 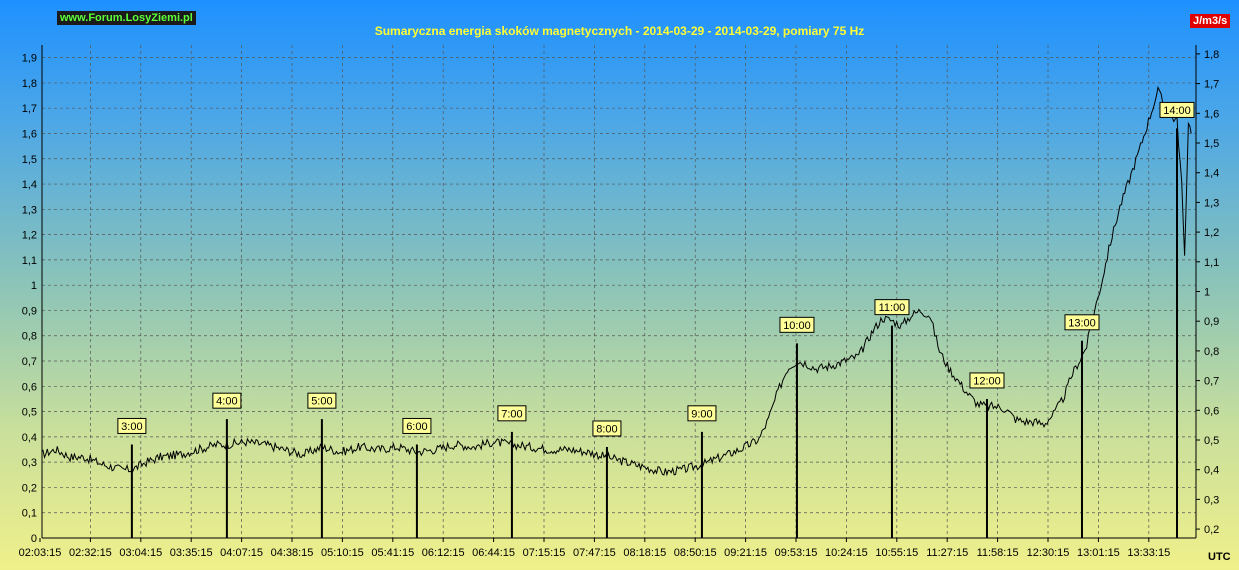 What do you see at coordinates (392, 553) in the screenshot?
I see `x-tick-label: 05:41:15` at bounding box center [392, 553].